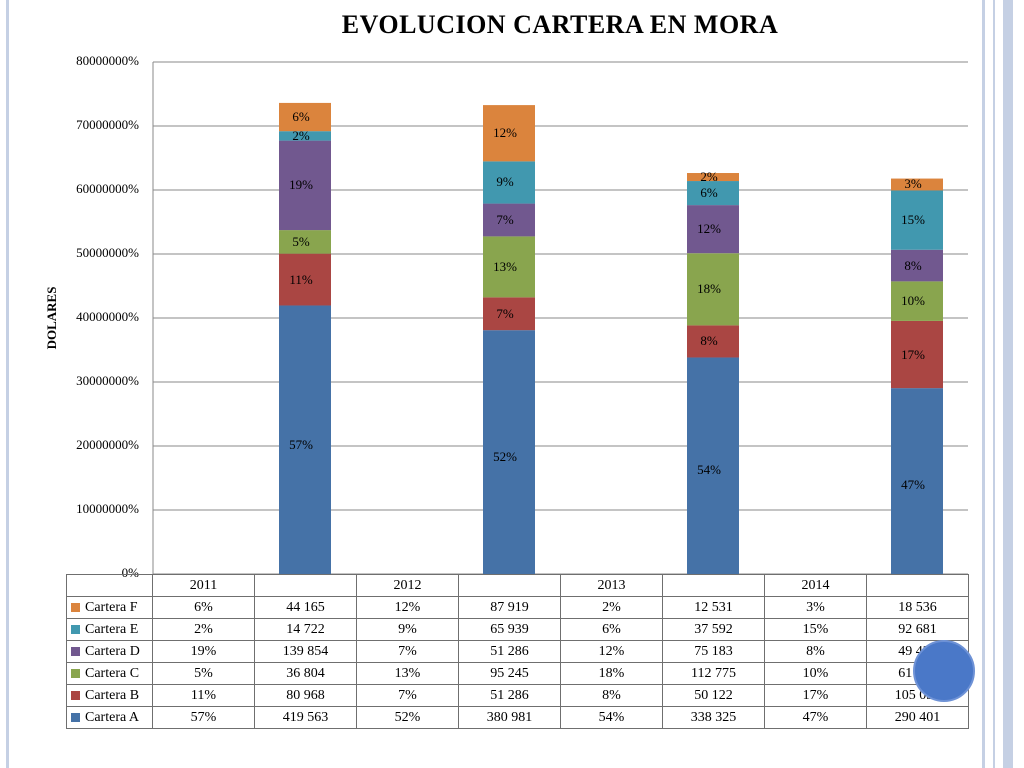 This screenshot has height=768, width=1024. I want to click on segment-label: 2%, so click(709, 177).